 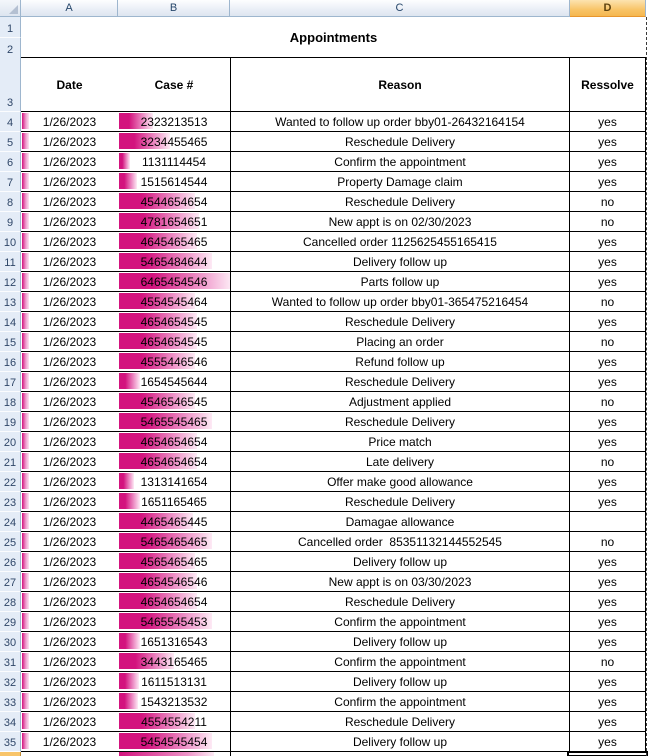 What do you see at coordinates (10, 84) in the screenshot?
I see `row-header-3: 3` at bounding box center [10, 84].